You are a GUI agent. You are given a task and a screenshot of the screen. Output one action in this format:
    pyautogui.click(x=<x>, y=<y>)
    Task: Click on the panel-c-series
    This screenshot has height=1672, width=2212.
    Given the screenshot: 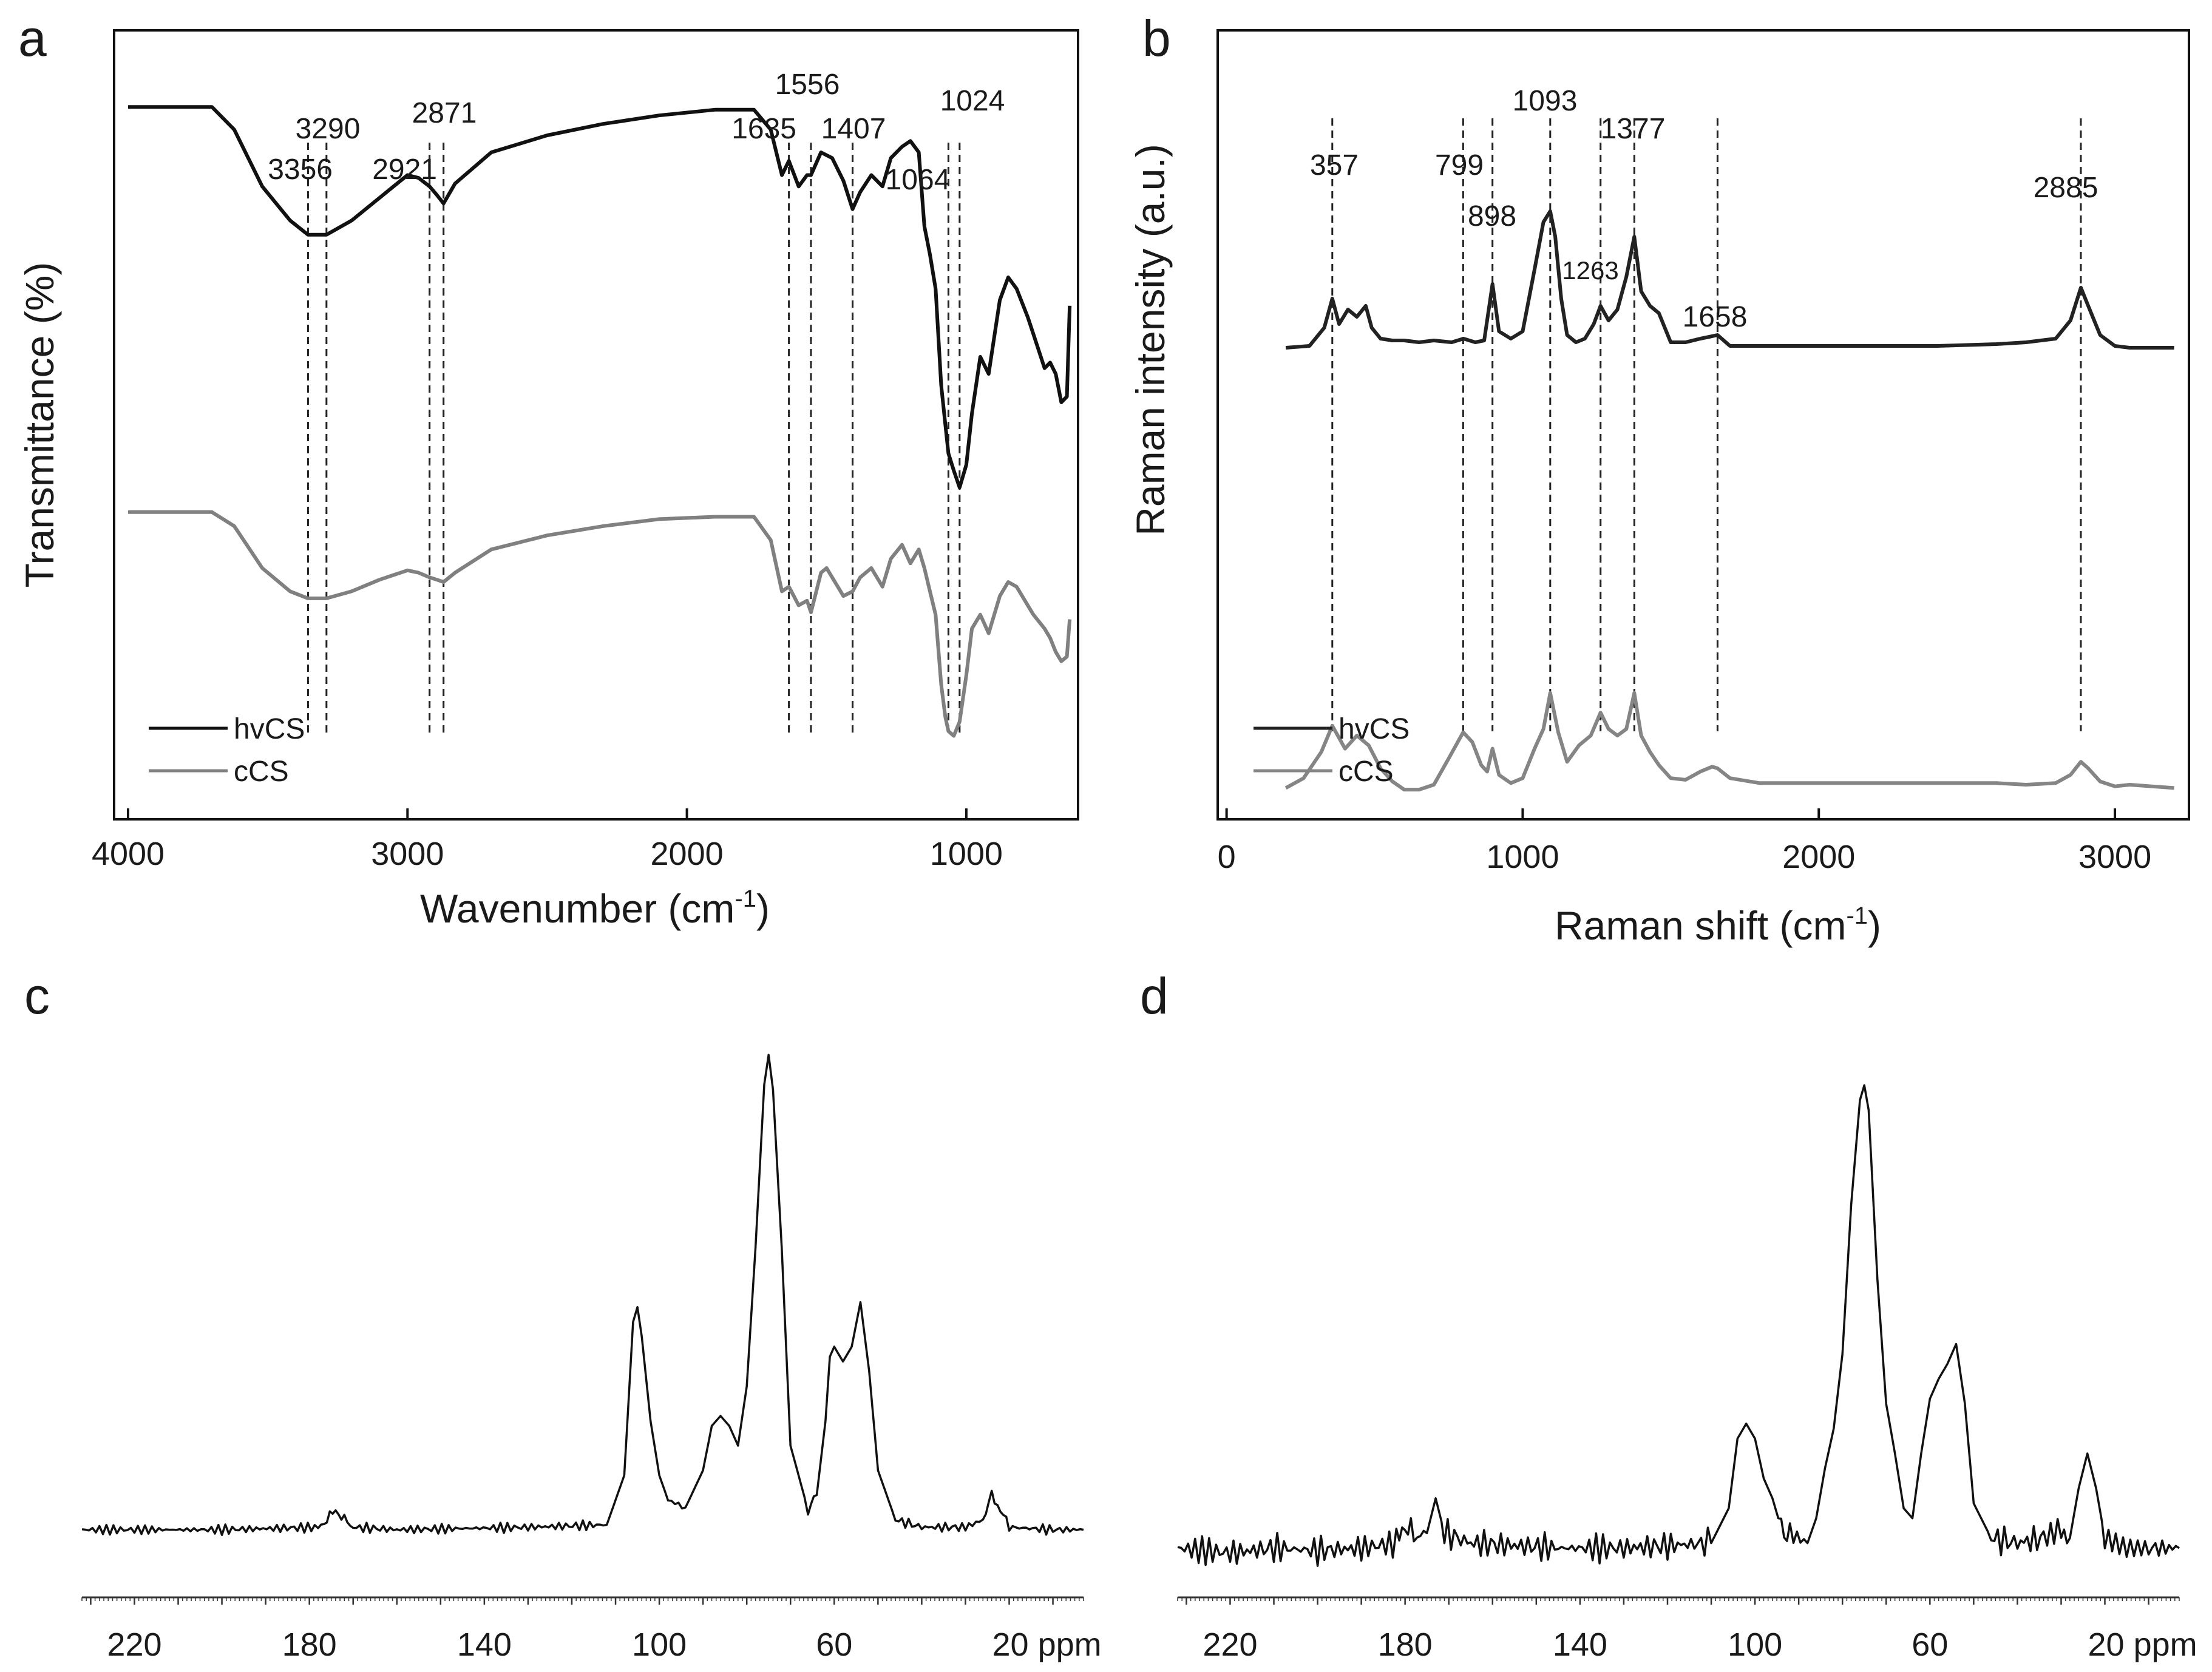 What is the action you would take?
    pyautogui.click(x=582, y=1295)
    